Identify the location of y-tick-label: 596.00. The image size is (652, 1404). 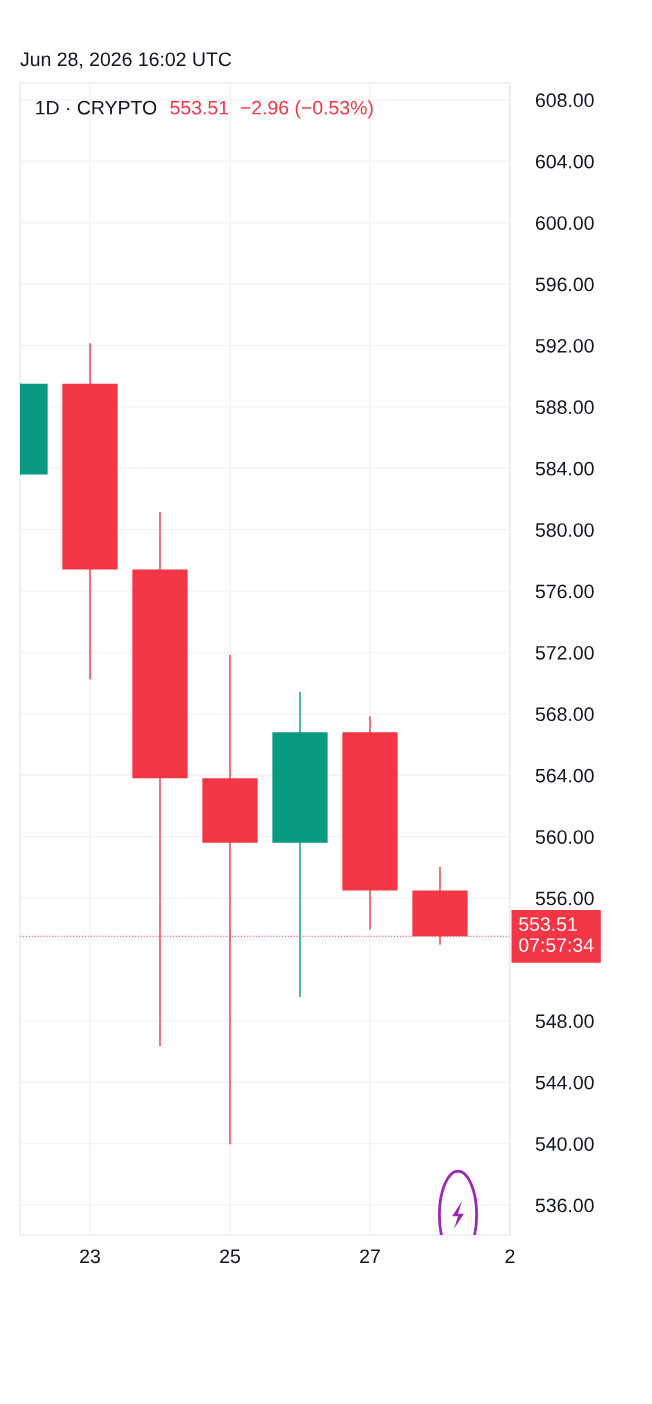
(564, 284).